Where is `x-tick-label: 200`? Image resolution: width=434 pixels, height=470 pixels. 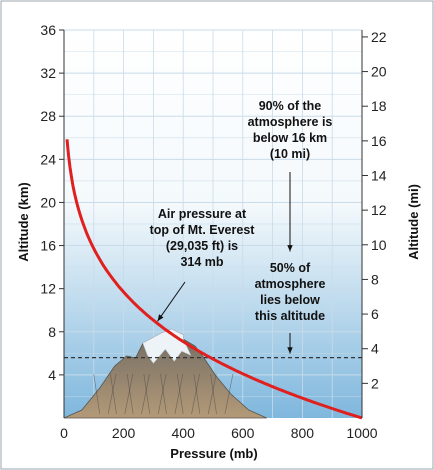 x-tick-label: 200 is located at coordinates (124, 433).